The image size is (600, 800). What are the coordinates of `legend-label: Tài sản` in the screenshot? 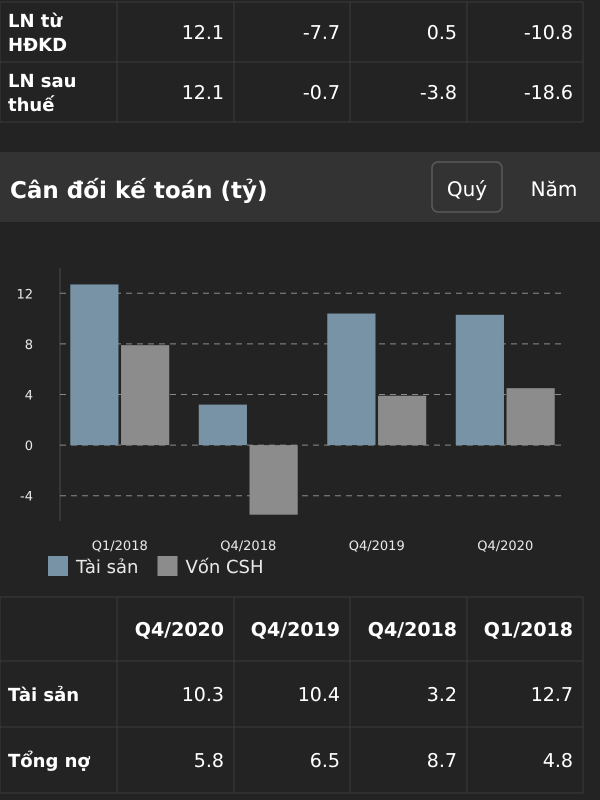 It's located at (106, 567).